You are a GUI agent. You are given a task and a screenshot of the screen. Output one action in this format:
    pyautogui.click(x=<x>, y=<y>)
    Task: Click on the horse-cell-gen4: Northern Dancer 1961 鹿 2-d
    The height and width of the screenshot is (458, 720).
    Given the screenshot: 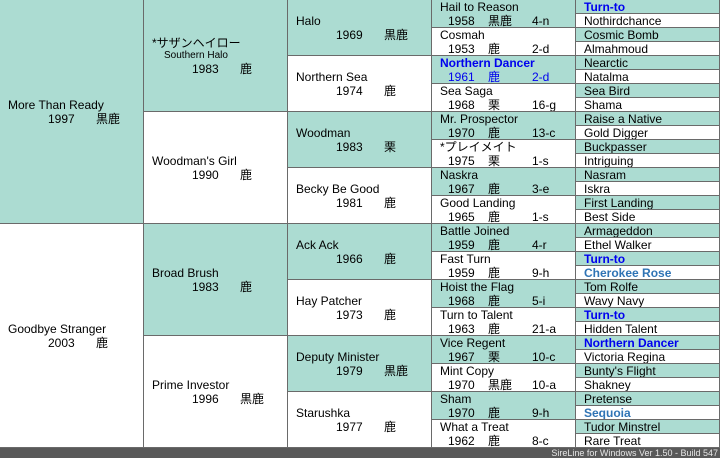 What is the action you would take?
    pyautogui.click(x=504, y=70)
    